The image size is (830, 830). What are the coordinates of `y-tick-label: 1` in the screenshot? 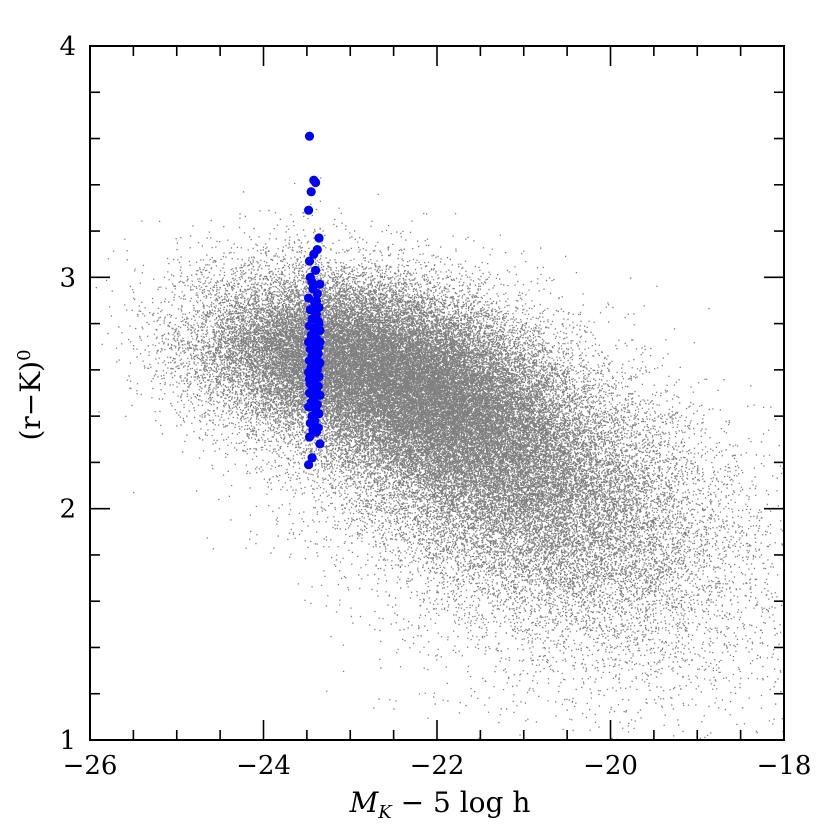 It's located at (67, 741).